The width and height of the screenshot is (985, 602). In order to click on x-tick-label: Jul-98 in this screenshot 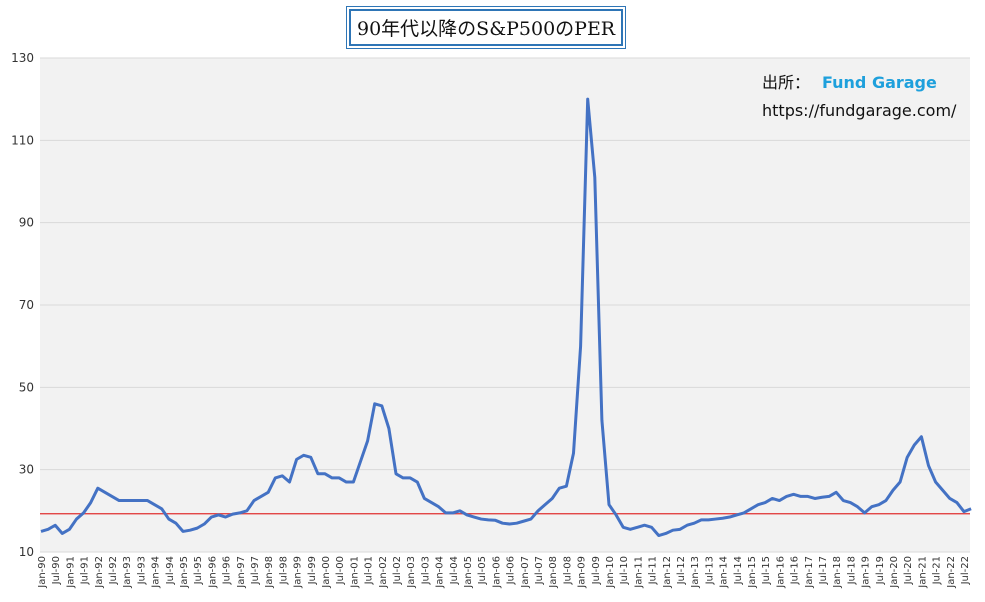, I will do `click(283, 570)`.